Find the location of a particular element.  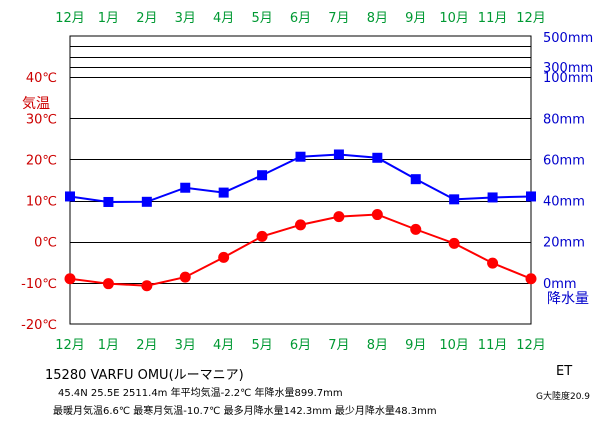

left-axis-tick-label: 40℃ is located at coordinates (41, 78).